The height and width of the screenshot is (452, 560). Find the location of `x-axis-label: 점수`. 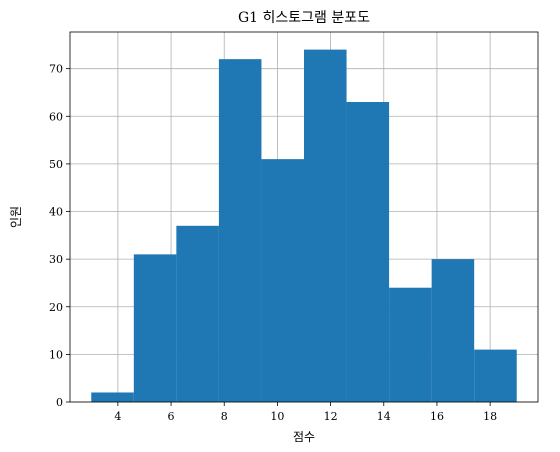

x-axis-label: 점수 is located at coordinates (304, 437).